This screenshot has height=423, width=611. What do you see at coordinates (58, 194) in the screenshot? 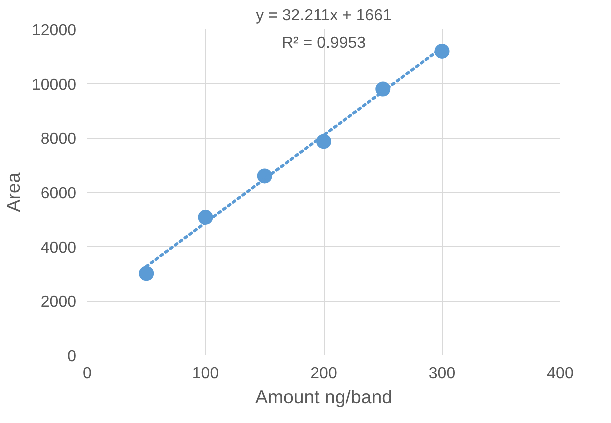
I see `y-tick-label: 6000` at bounding box center [58, 194].